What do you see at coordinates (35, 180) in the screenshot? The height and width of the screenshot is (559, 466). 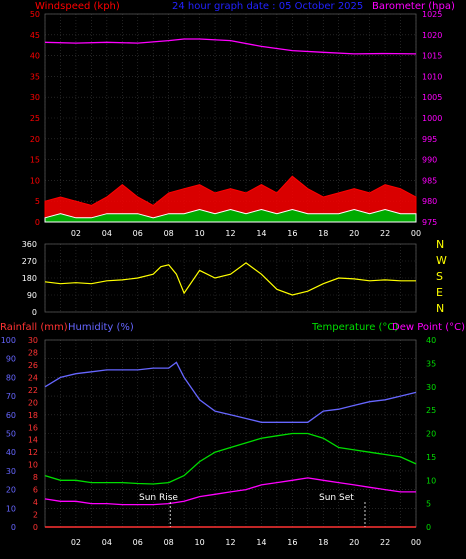 I see `y-tick-label-wind: 10` at bounding box center [35, 180].